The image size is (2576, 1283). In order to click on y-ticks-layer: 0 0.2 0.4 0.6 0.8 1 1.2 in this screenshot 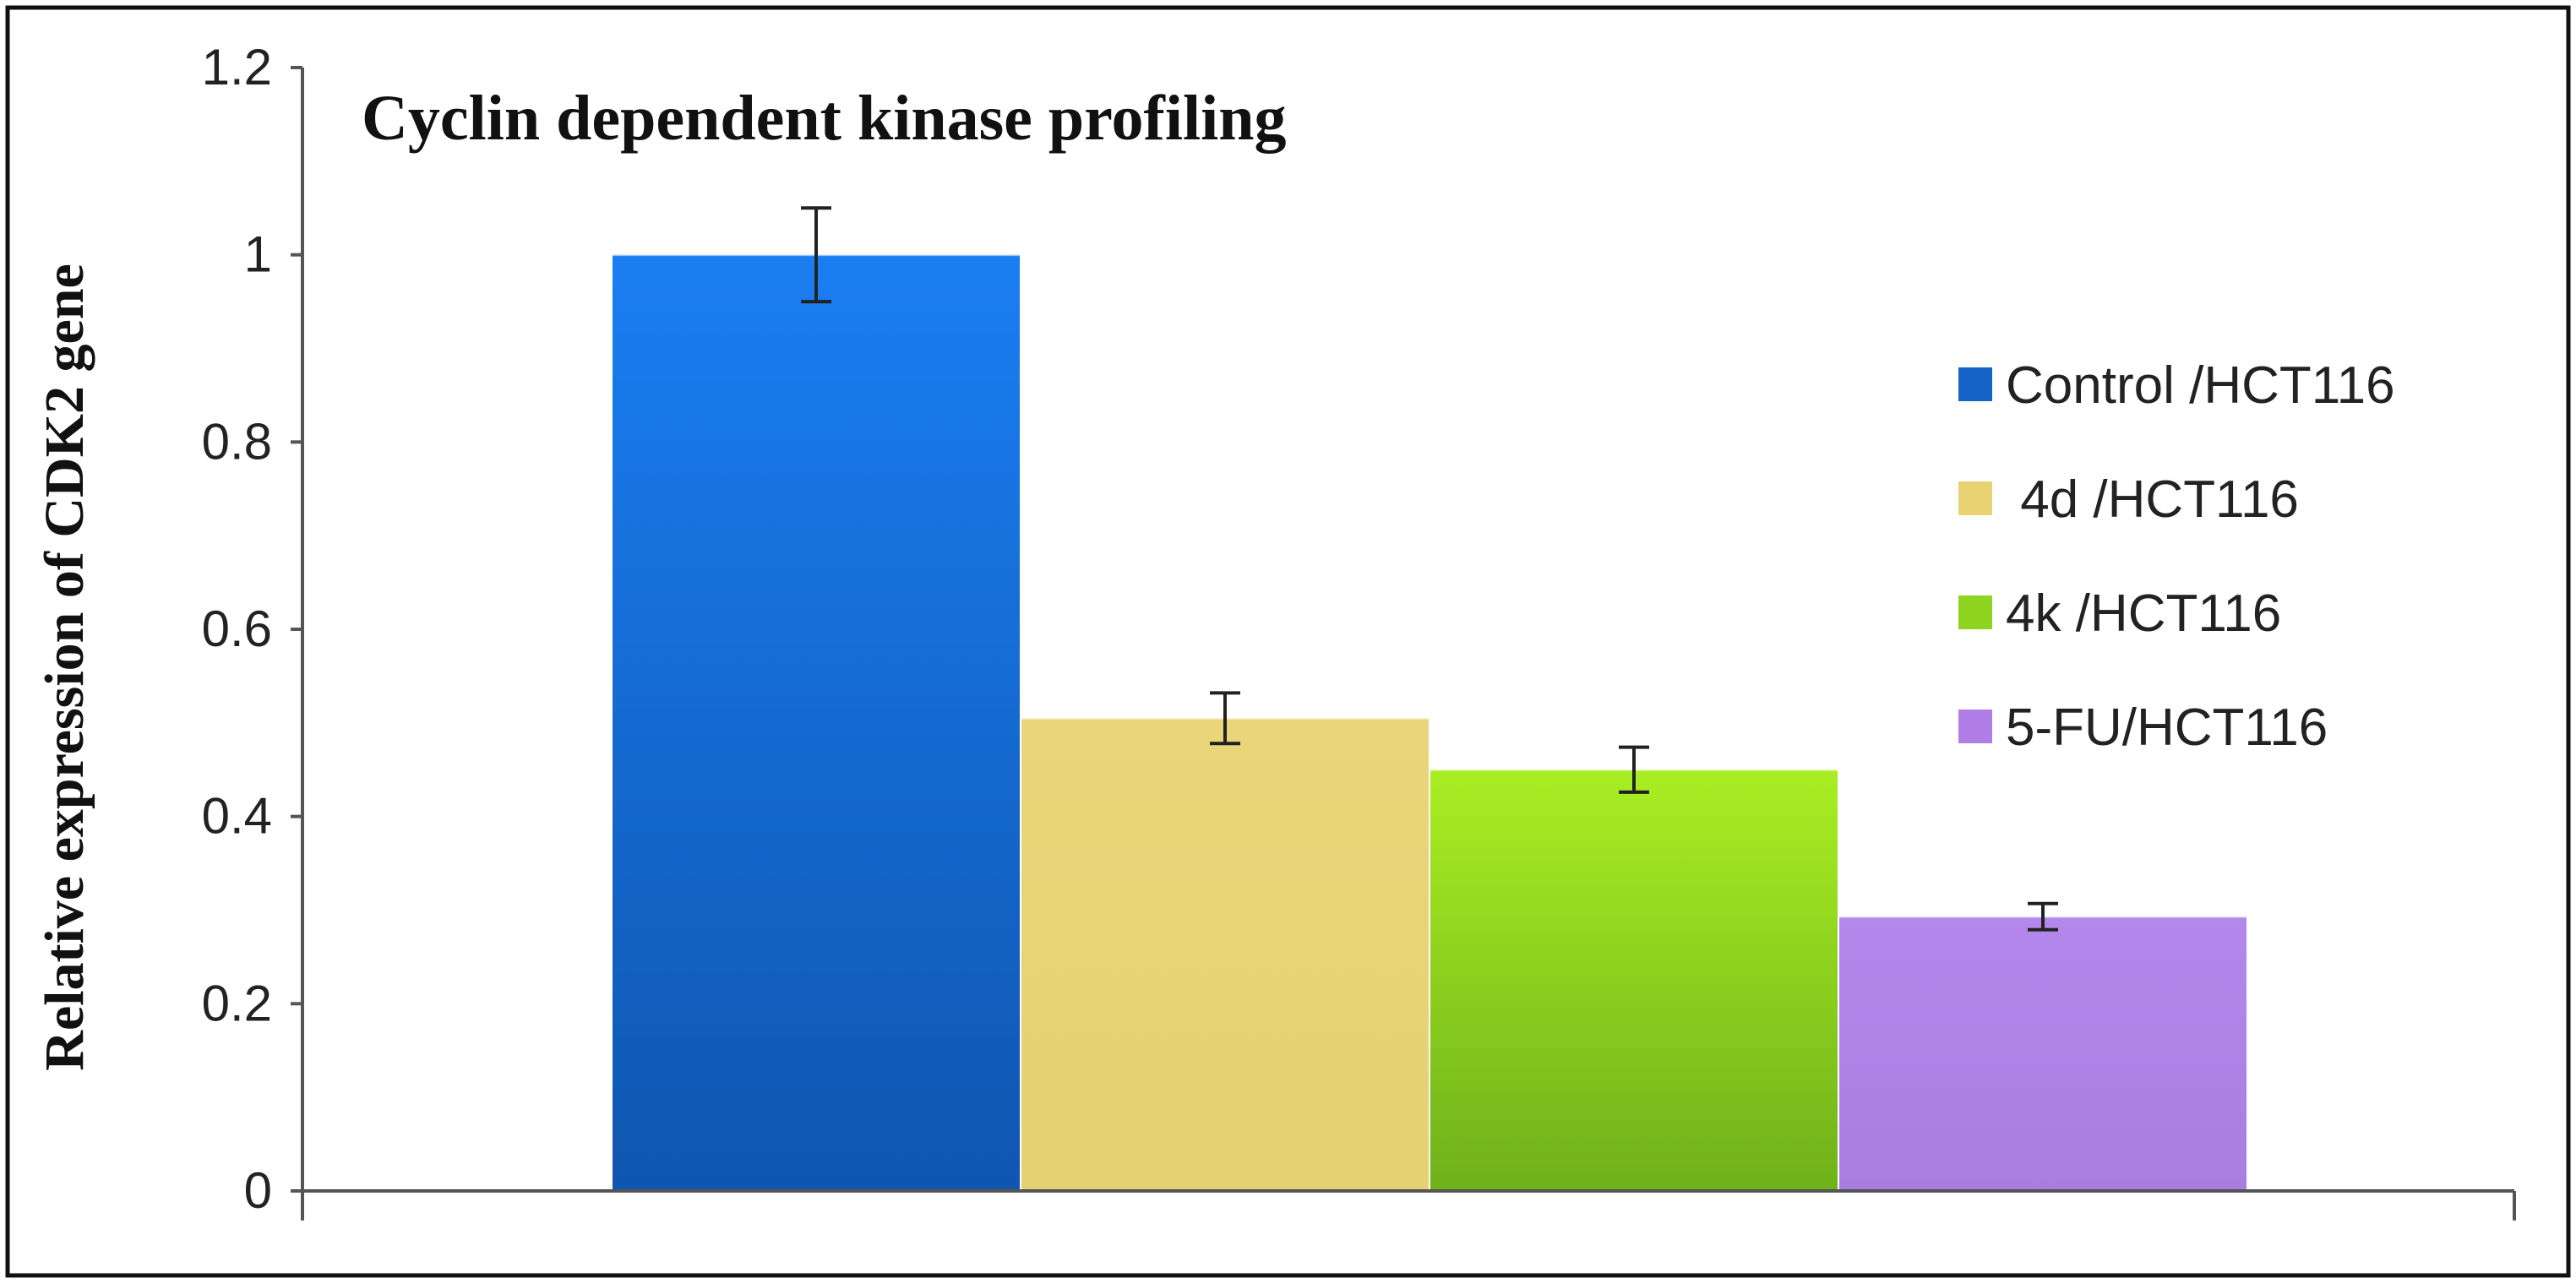, I will do `click(252, 629)`.